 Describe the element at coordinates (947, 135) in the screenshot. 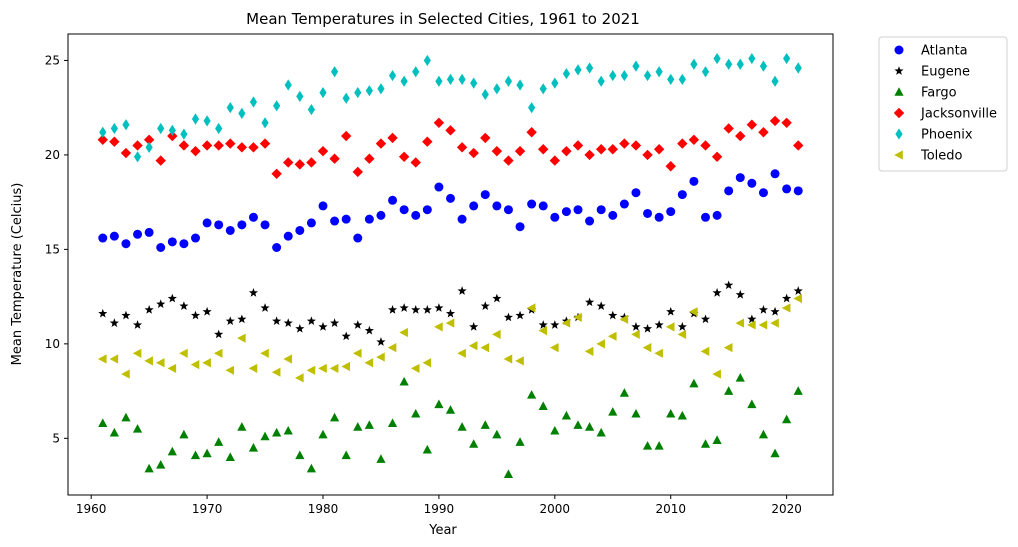

I see `legend-label-phoenix: Phoenix` at that location.